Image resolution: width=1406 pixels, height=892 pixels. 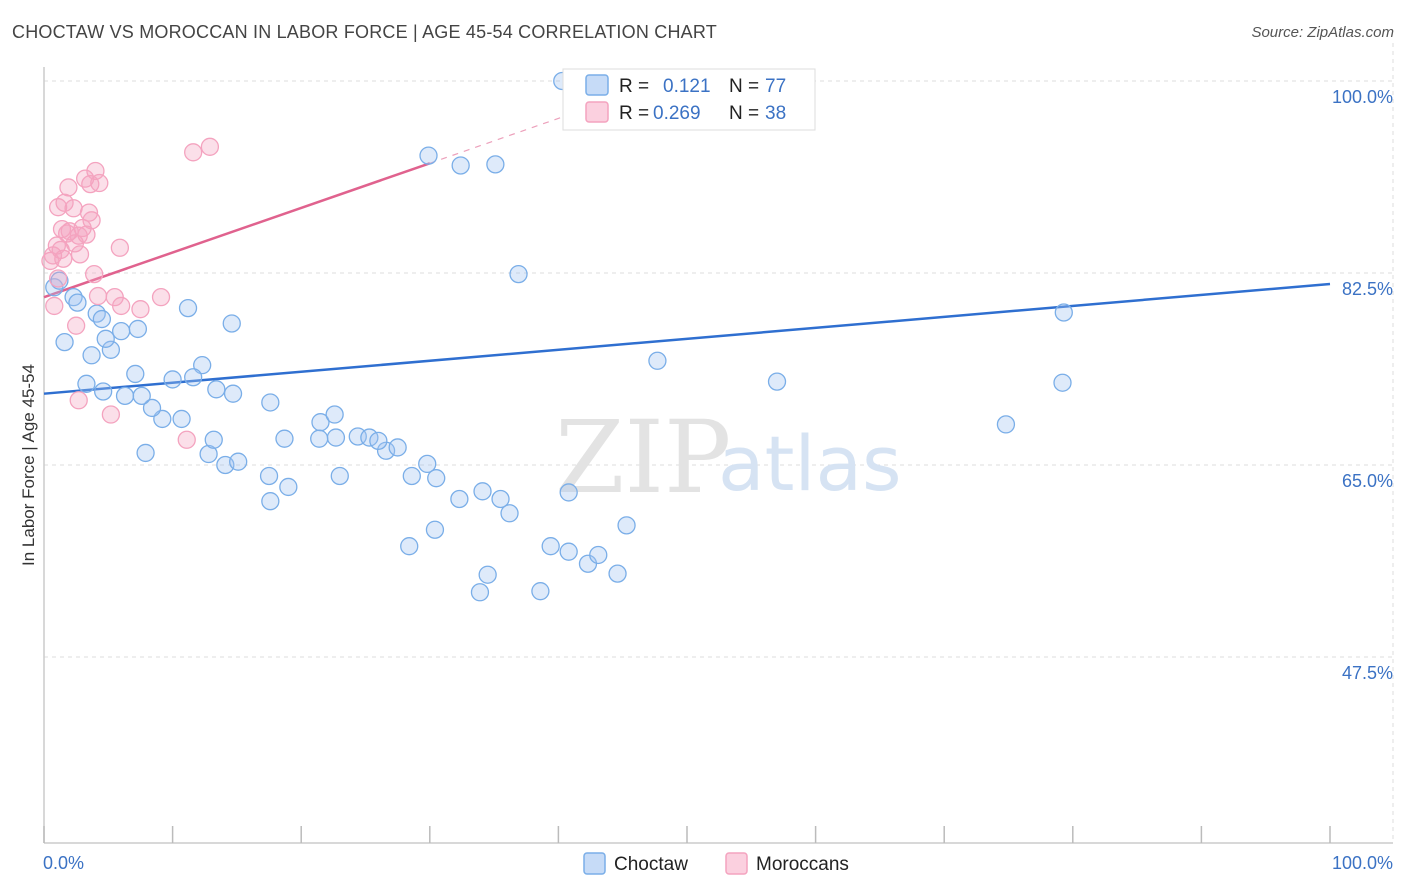 What do you see at coordinates (63, 863) in the screenshot?
I see `x-tick-label-left: 0.0%` at bounding box center [63, 863].